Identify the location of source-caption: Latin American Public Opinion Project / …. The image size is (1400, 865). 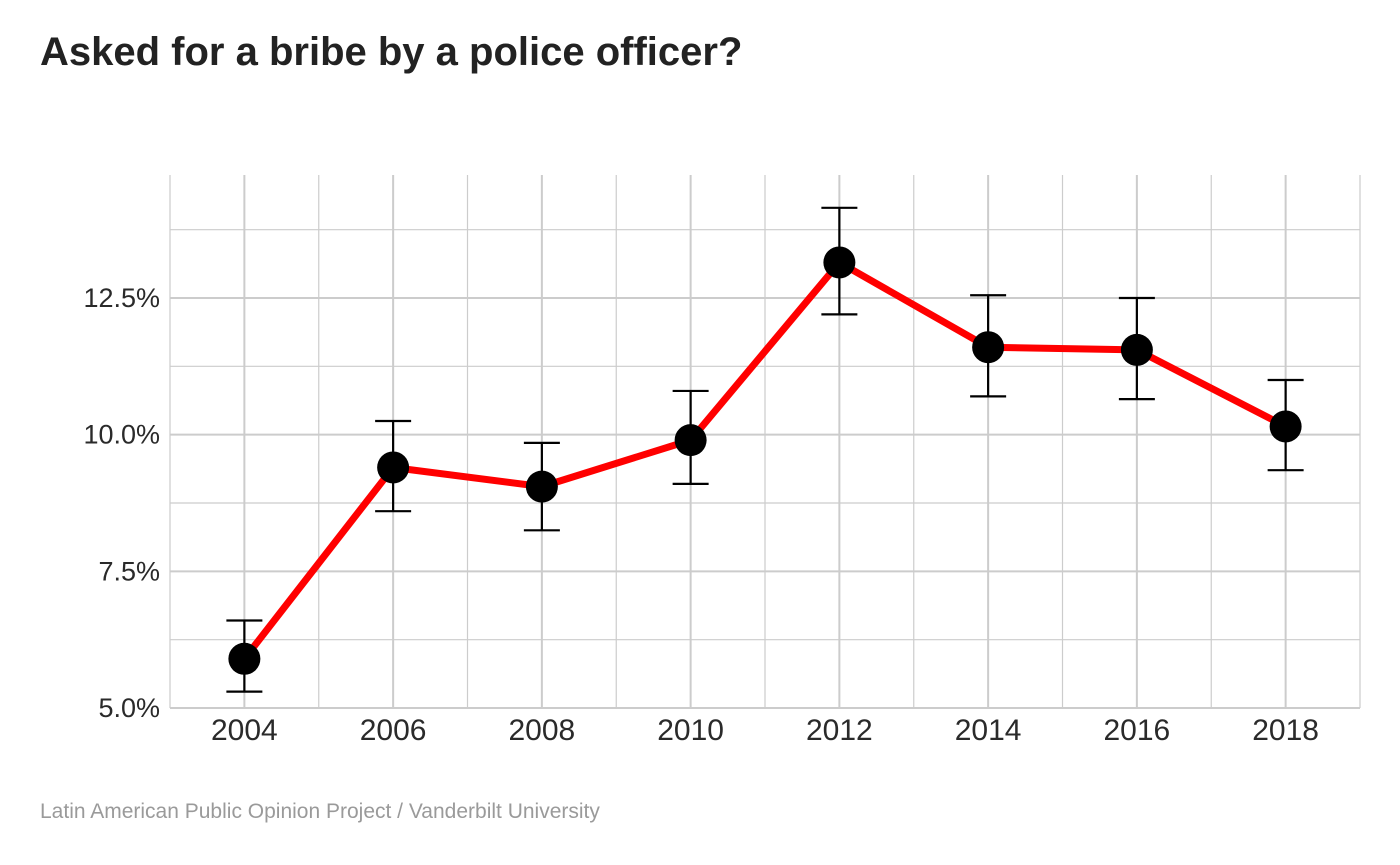
(320, 811).